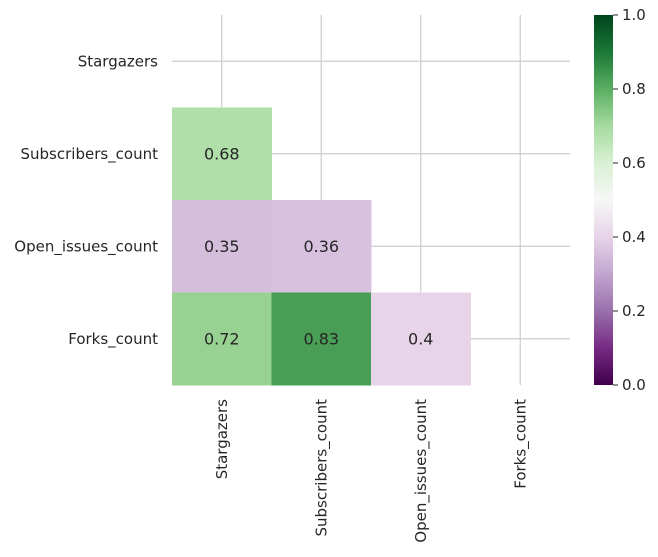 The image size is (658, 557). What do you see at coordinates (118, 61) in the screenshot?
I see `y-tick-label-stargazers: Stargazers` at bounding box center [118, 61].